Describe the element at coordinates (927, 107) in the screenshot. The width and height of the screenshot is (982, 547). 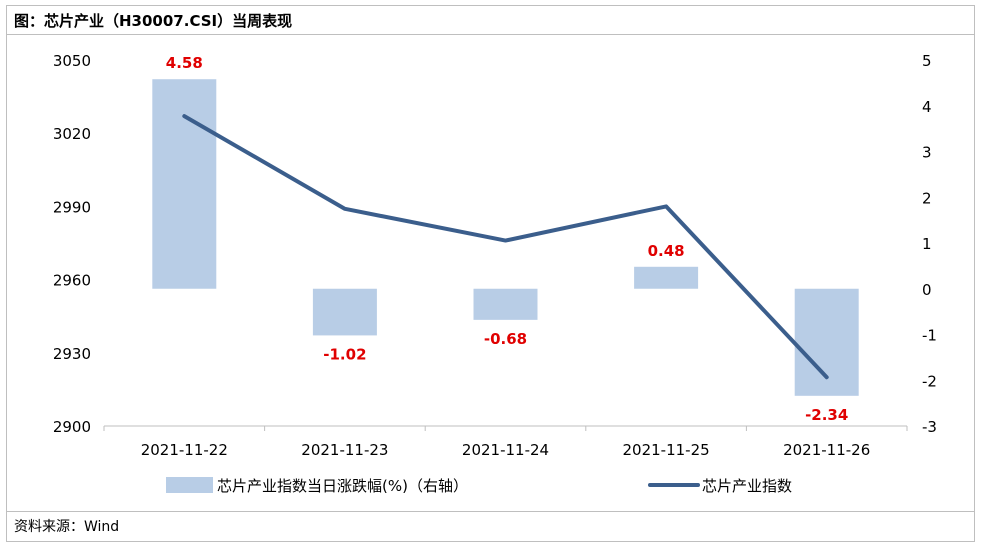
I see `y-right-tick-label: 4` at that location.